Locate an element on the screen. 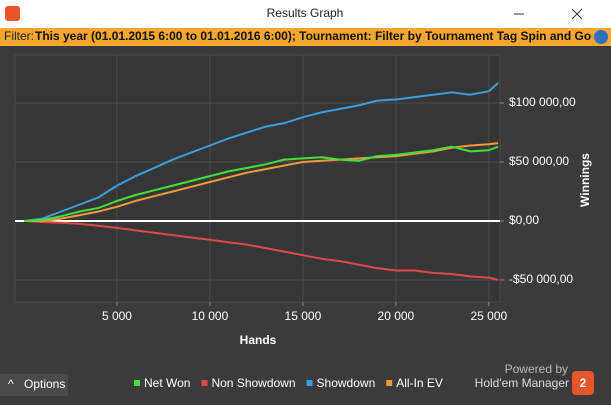  title-bar is located at coordinates (305, 14).